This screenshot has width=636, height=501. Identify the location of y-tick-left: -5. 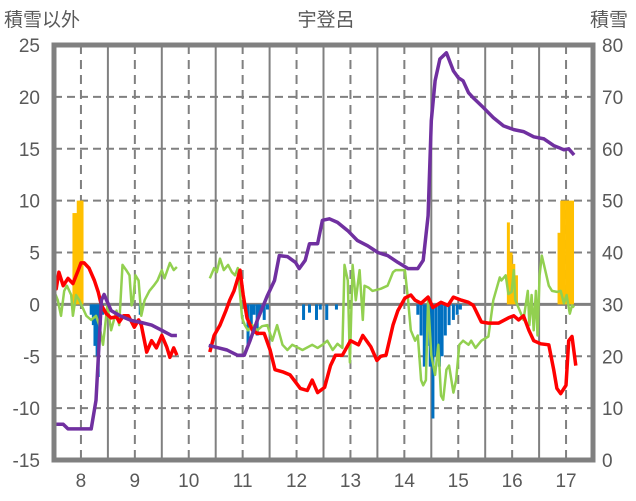
(31, 357).